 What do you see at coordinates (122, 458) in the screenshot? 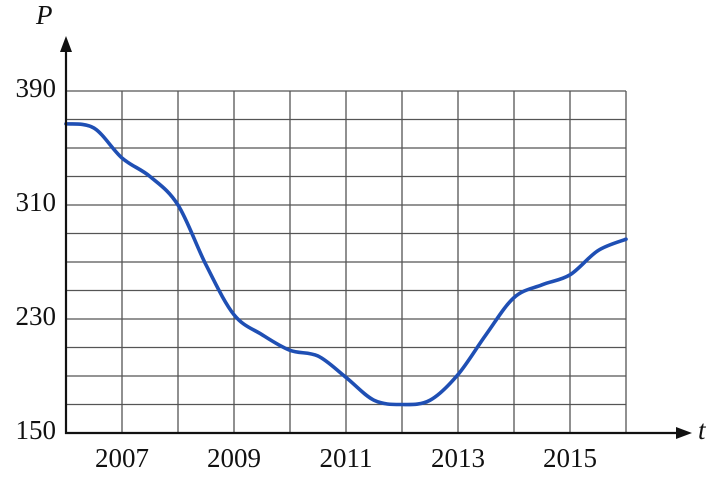
I see `x-tick-label: 2007` at bounding box center [122, 458].